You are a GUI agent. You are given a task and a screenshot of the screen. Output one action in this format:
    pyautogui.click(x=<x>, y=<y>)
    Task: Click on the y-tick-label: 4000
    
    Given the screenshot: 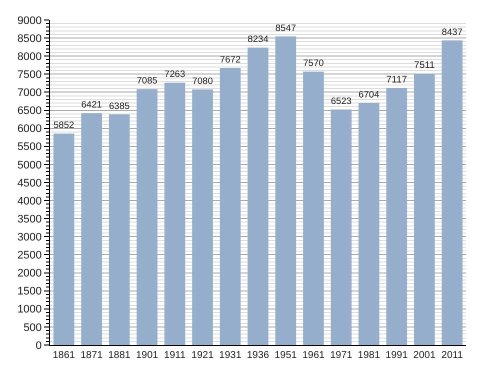 What is the action you would take?
    pyautogui.click(x=29, y=201)
    